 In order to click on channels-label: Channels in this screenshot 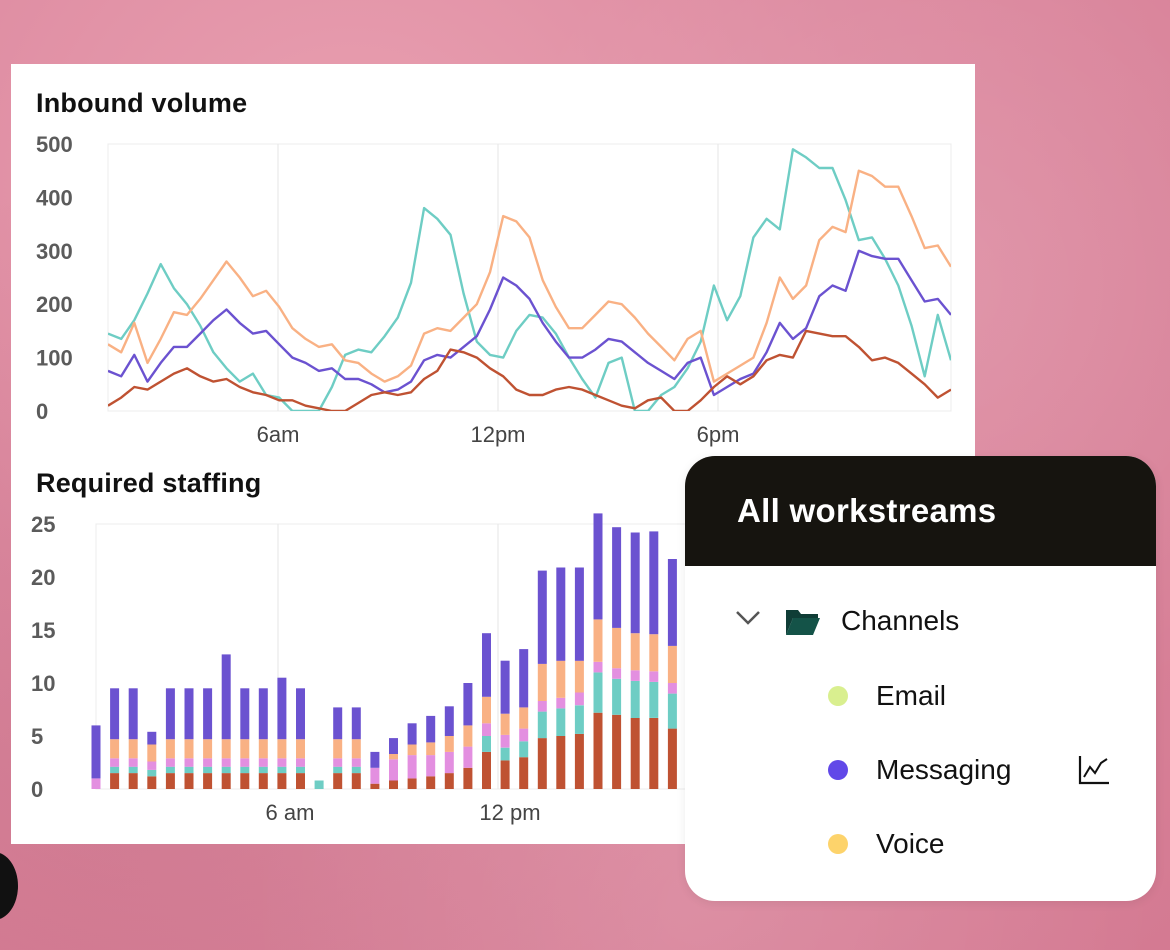, I will do `click(900, 620)`.